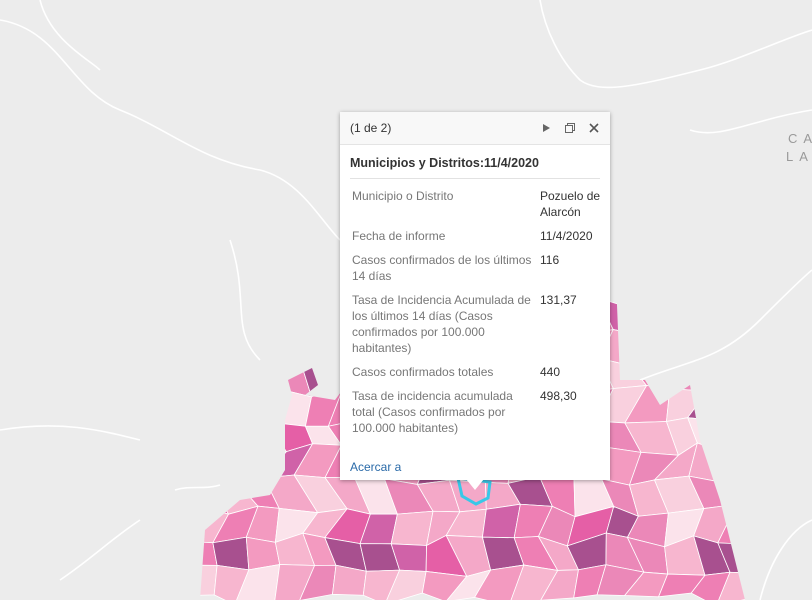  Describe the element at coordinates (403, 196) in the screenshot. I see `attribute-label: Municipio o Distrito` at that location.